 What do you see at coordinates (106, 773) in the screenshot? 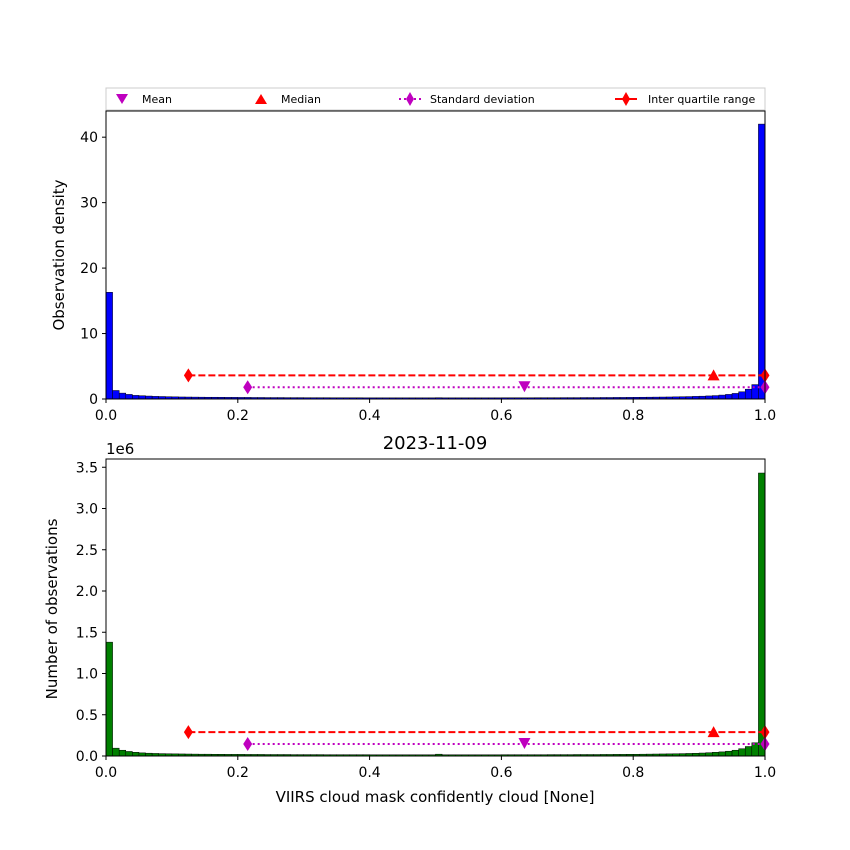
I see `count-x-tick-label: 0.0` at bounding box center [106, 773].